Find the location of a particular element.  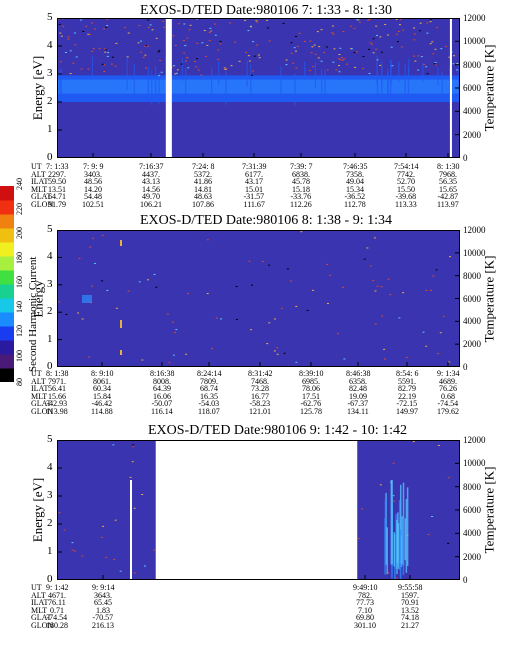

colorbar-tick-label: 220 is located at coordinates (19, 208).